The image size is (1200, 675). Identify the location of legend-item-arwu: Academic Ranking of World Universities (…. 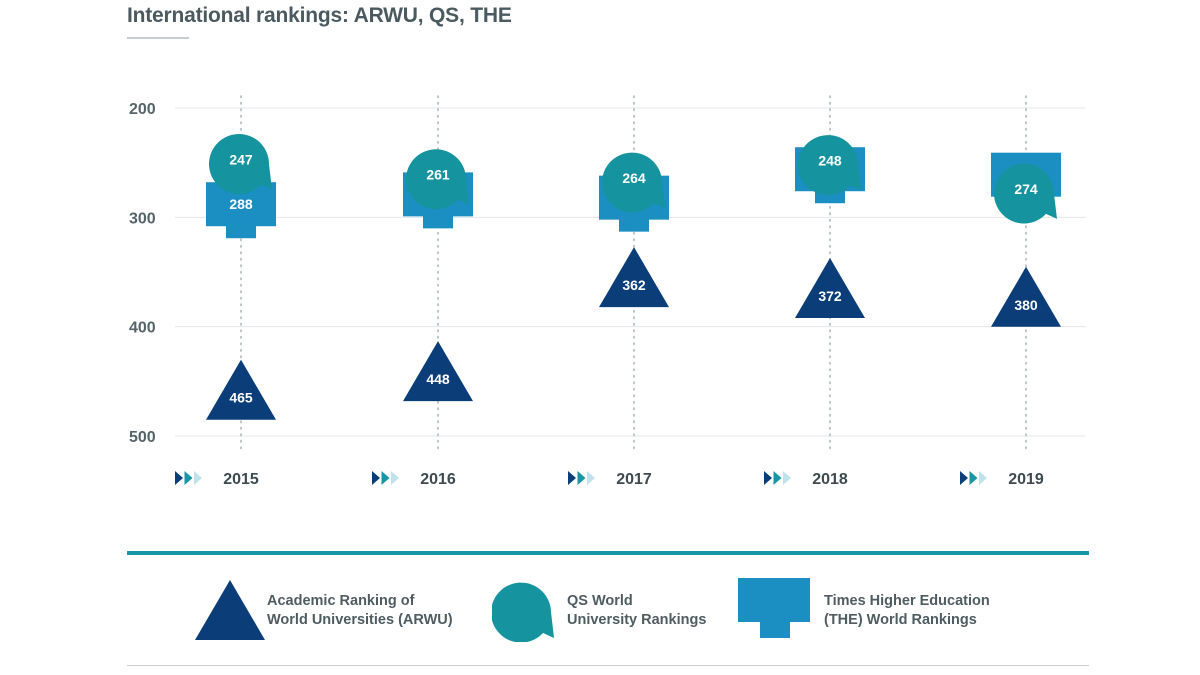
(340, 610).